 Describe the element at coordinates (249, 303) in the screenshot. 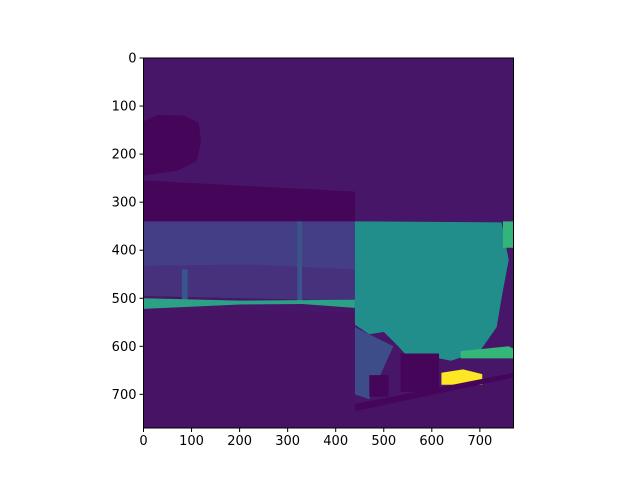

I see `region-sidewalk` at that location.